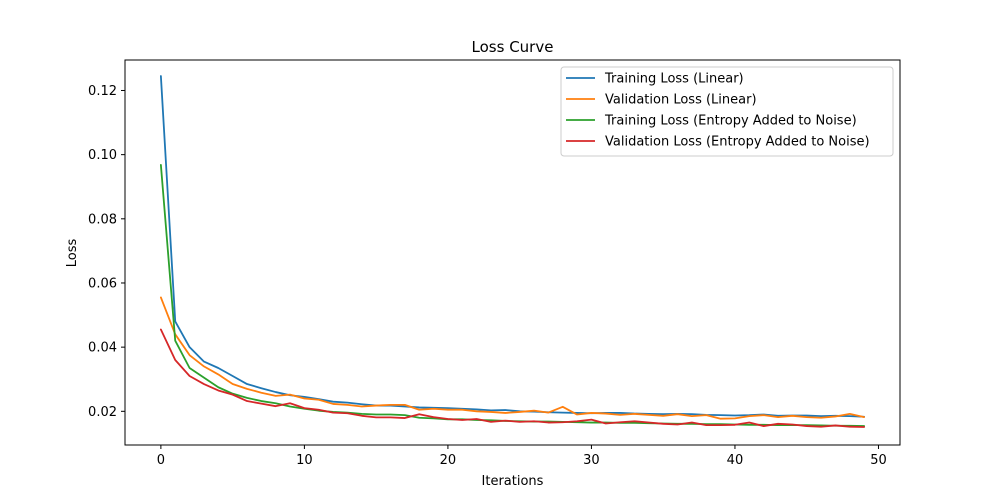 The width and height of the screenshot is (1000, 500). Describe the element at coordinates (161, 460) in the screenshot. I see `x-tick-label: 0` at that location.